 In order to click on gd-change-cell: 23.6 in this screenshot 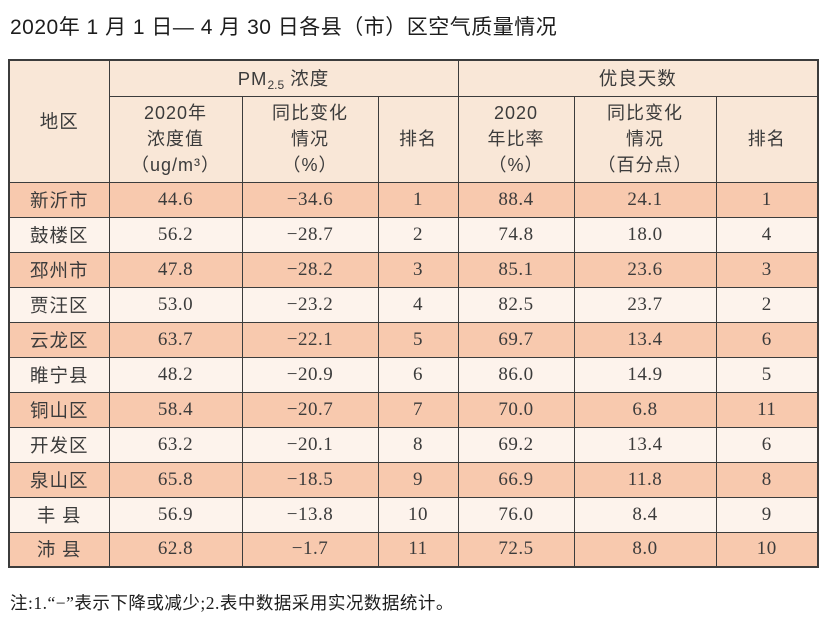, I will do `click(645, 269)`.